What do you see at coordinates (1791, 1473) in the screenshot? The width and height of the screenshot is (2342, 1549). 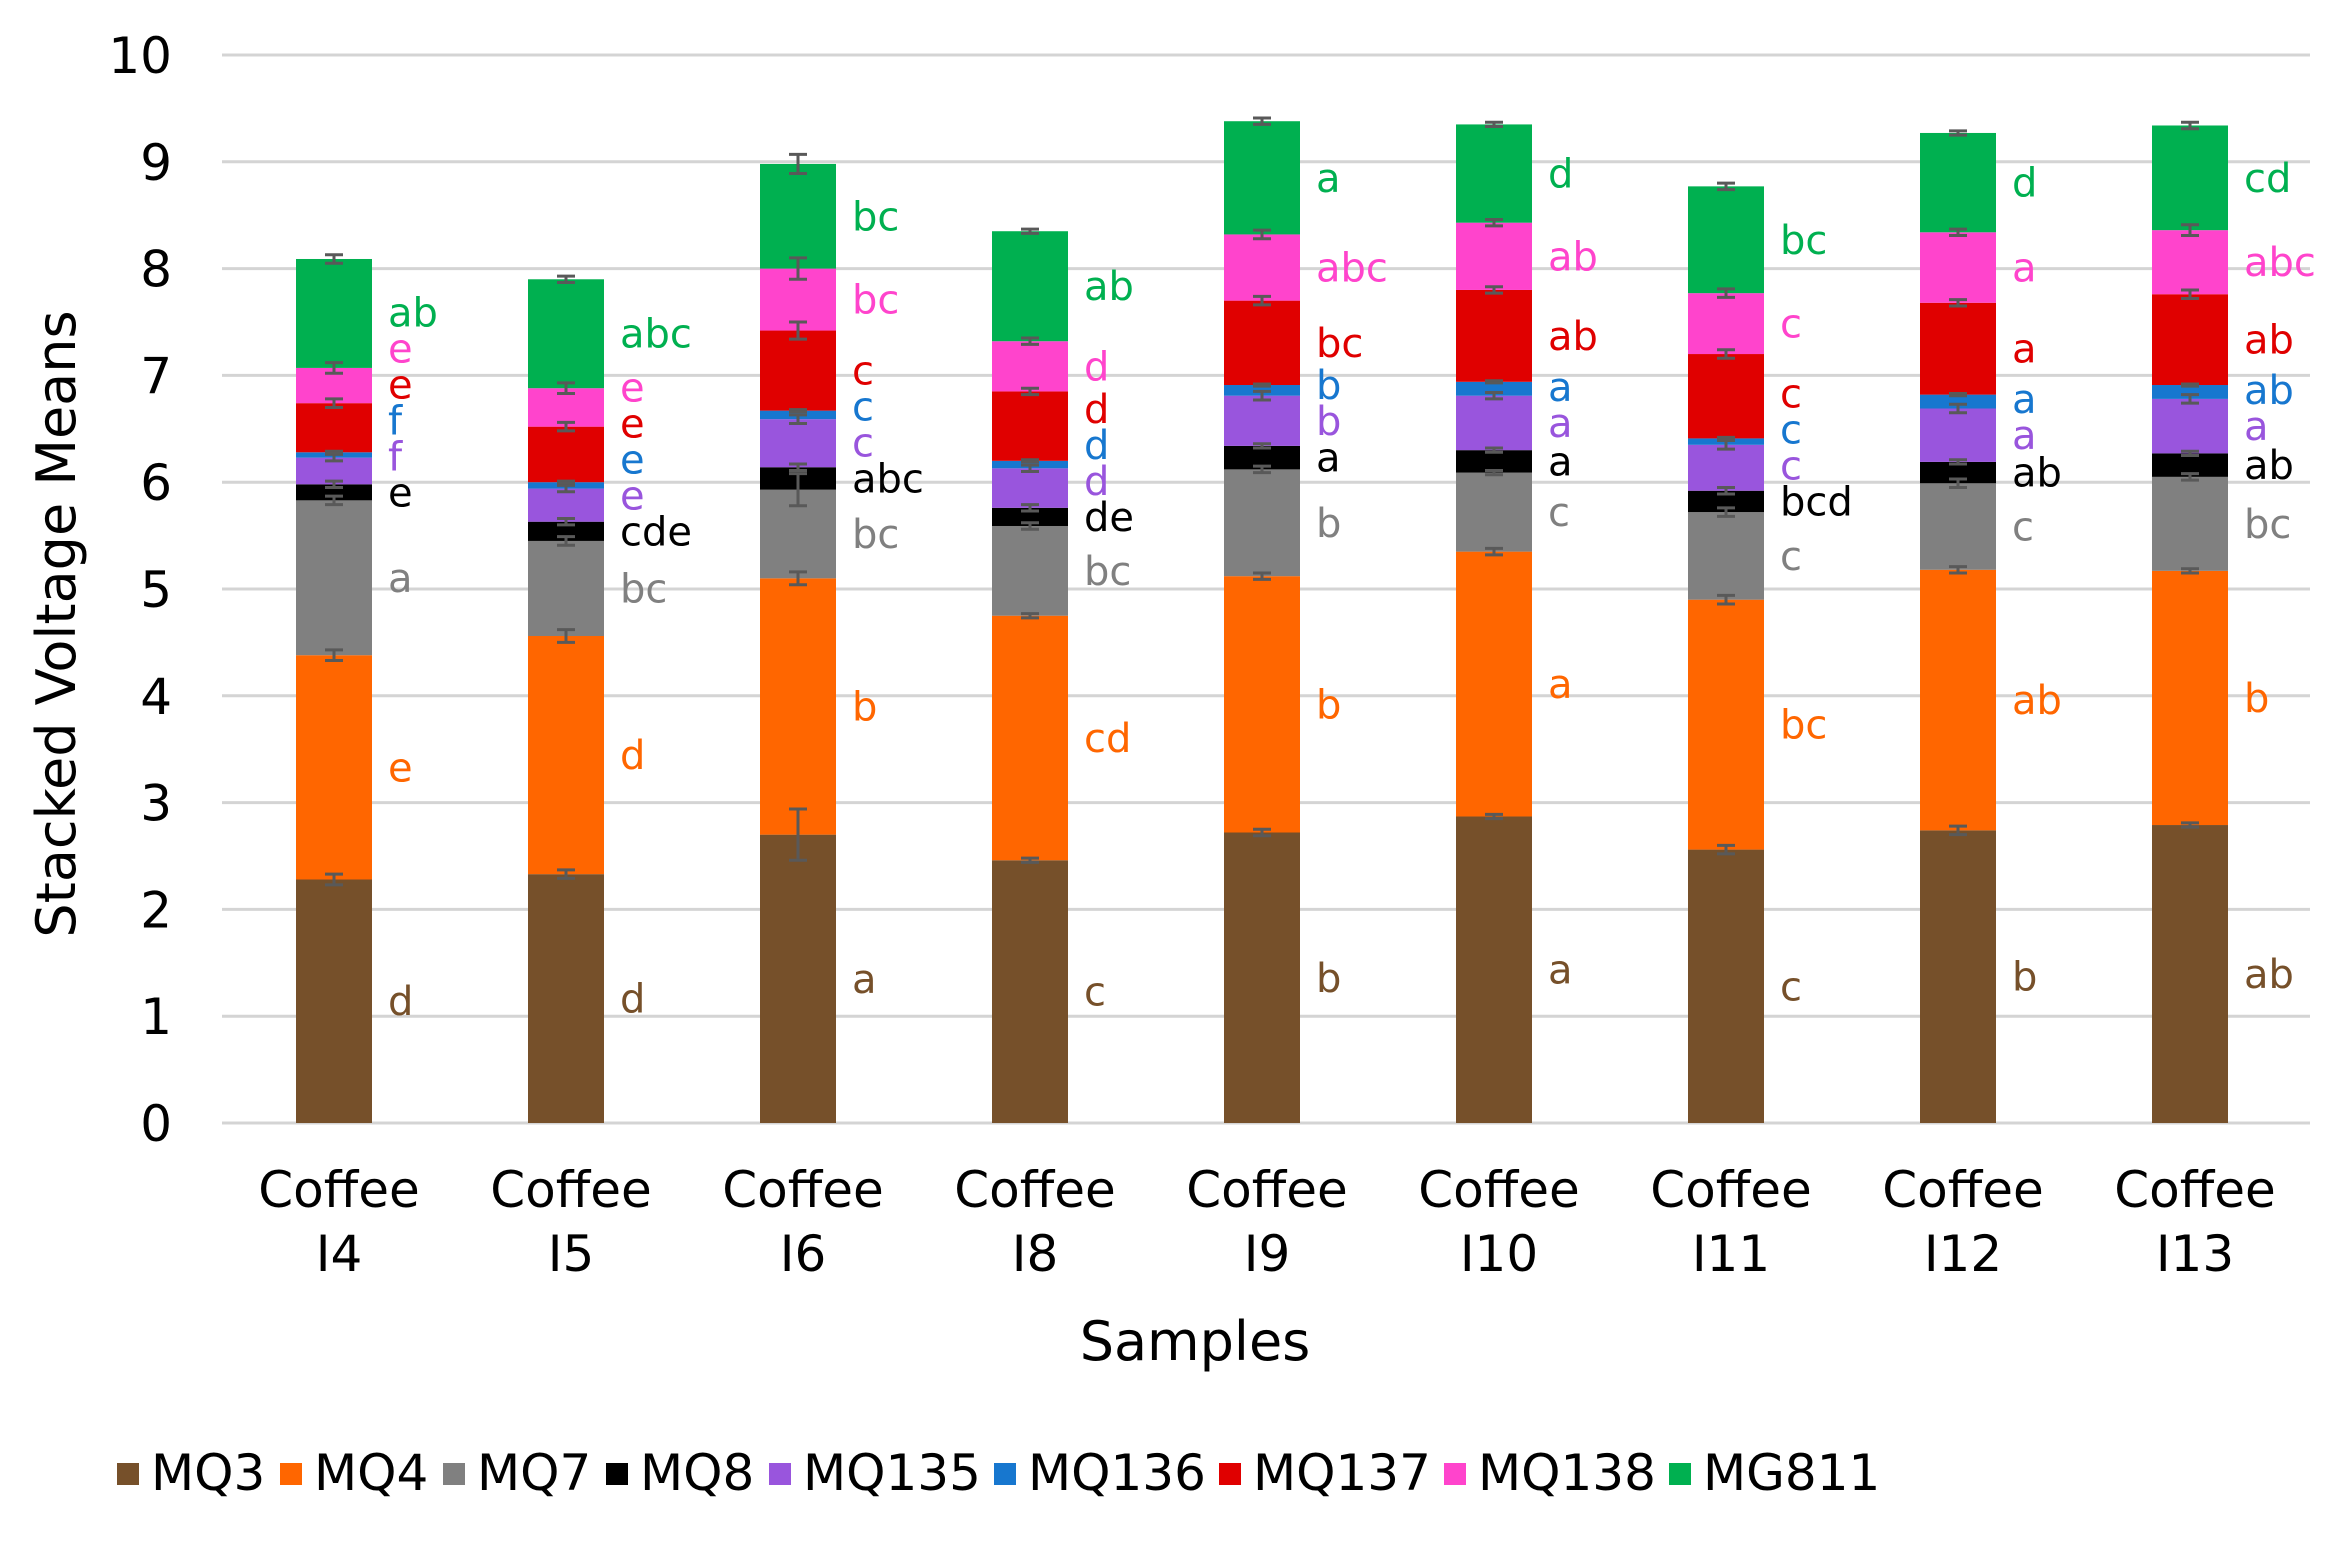 I see `legend-label: MG811` at bounding box center [1791, 1473].